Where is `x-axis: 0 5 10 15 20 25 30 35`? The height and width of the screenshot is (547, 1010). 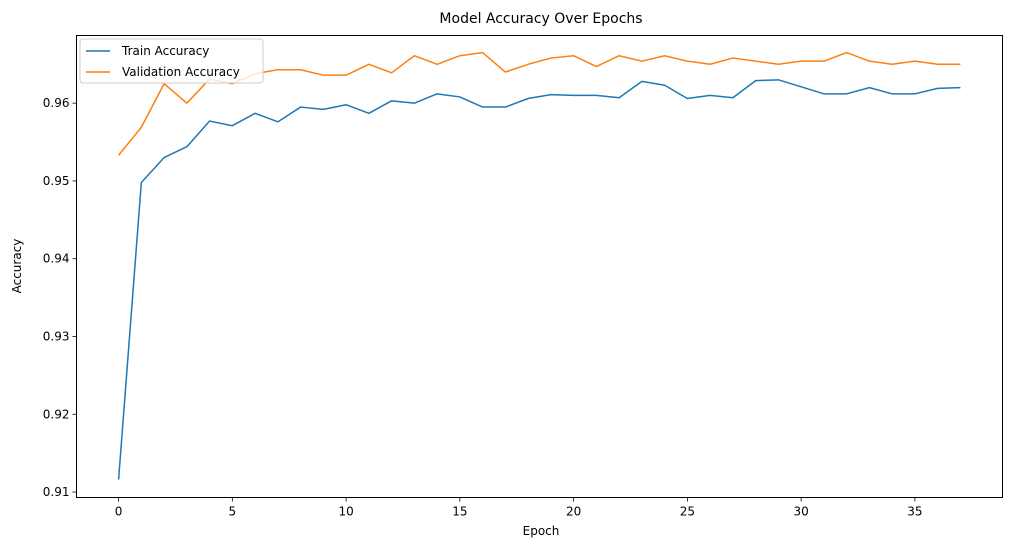 x-axis: 0 5 10 15 20 25 30 35 is located at coordinates (519, 508).